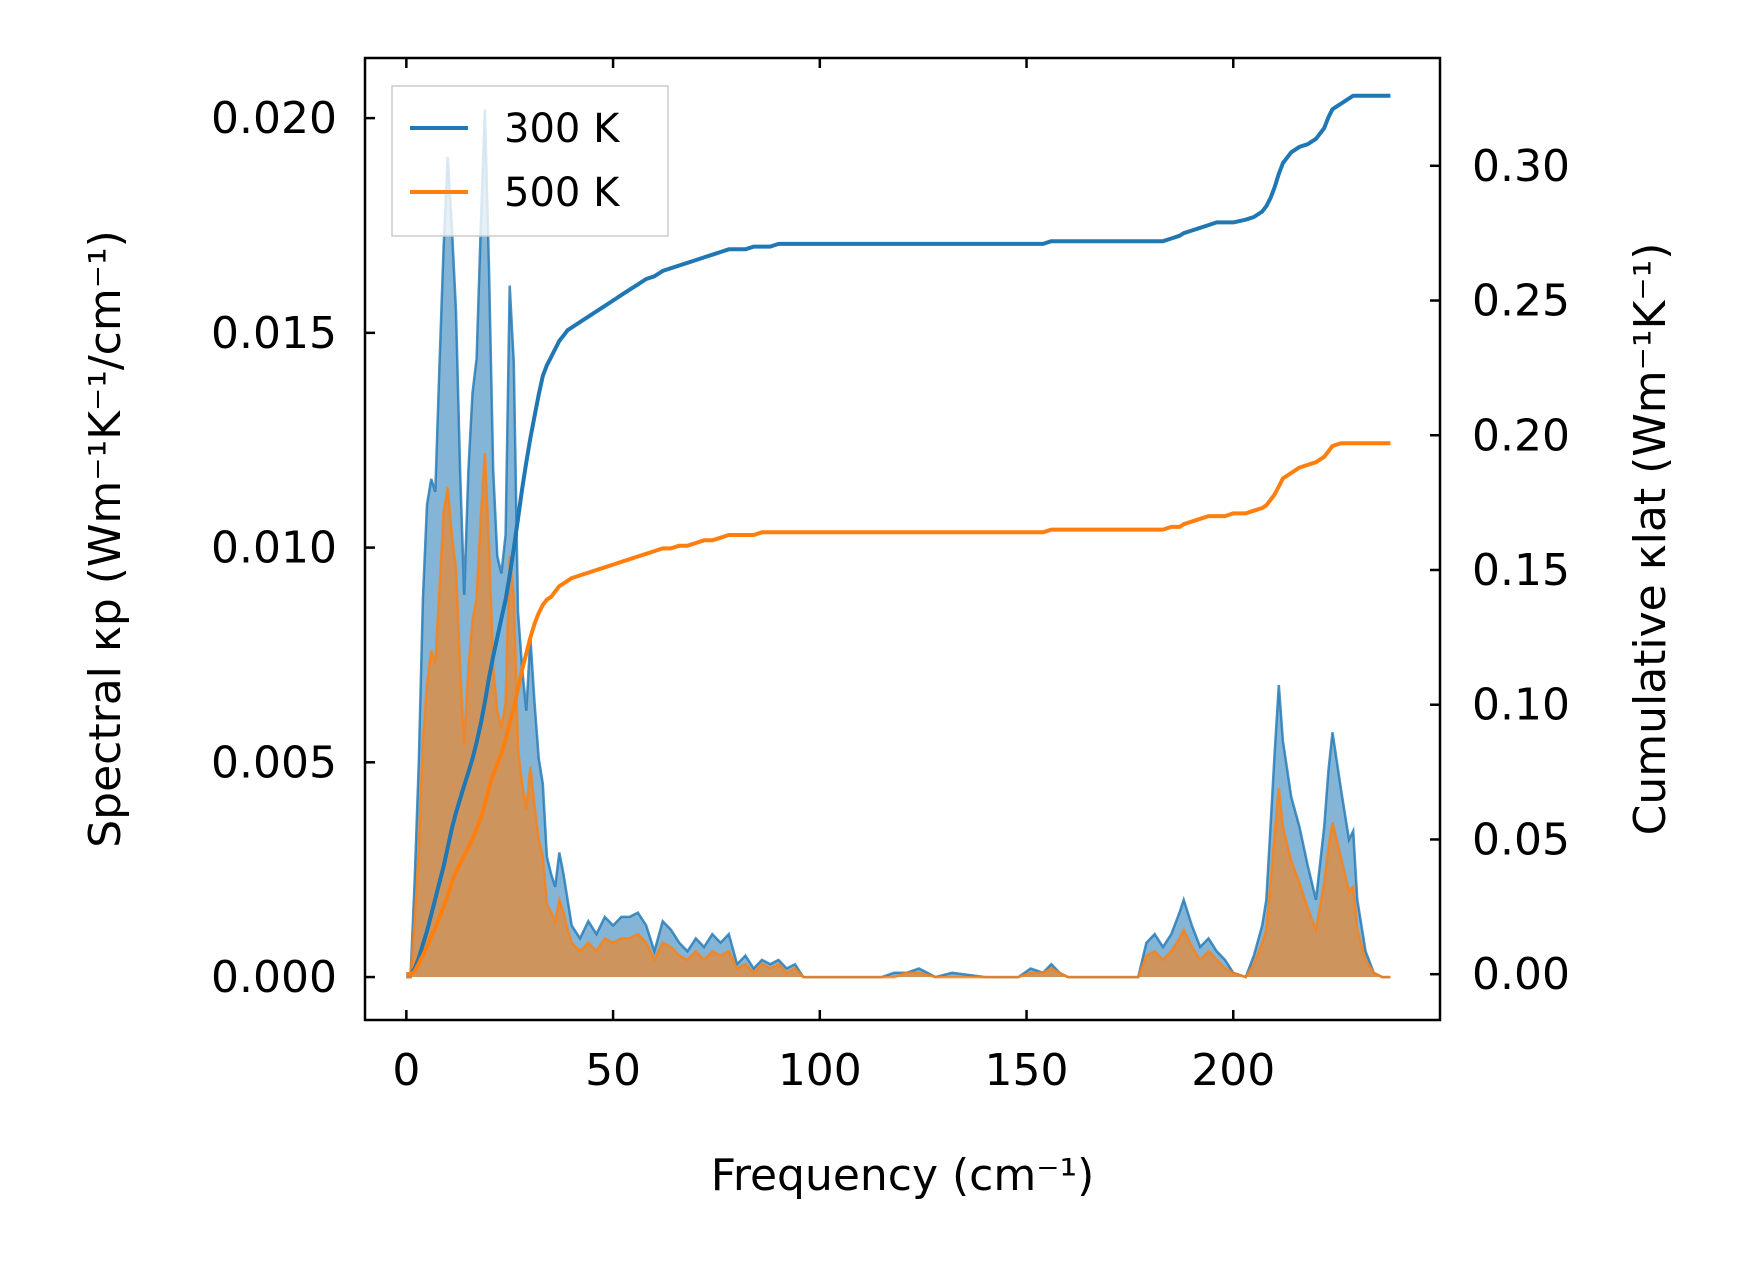 The width and height of the screenshot is (1753, 1269). What do you see at coordinates (274, 548) in the screenshot?
I see `y-left-tick-label: 0.010` at bounding box center [274, 548].